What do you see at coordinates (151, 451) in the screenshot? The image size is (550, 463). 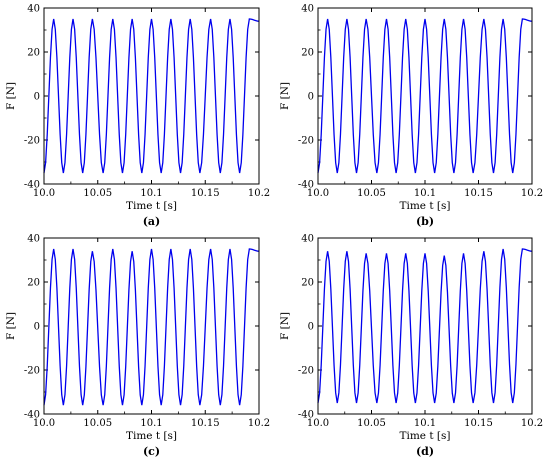 I see `panel-label: (c)` at bounding box center [151, 451].